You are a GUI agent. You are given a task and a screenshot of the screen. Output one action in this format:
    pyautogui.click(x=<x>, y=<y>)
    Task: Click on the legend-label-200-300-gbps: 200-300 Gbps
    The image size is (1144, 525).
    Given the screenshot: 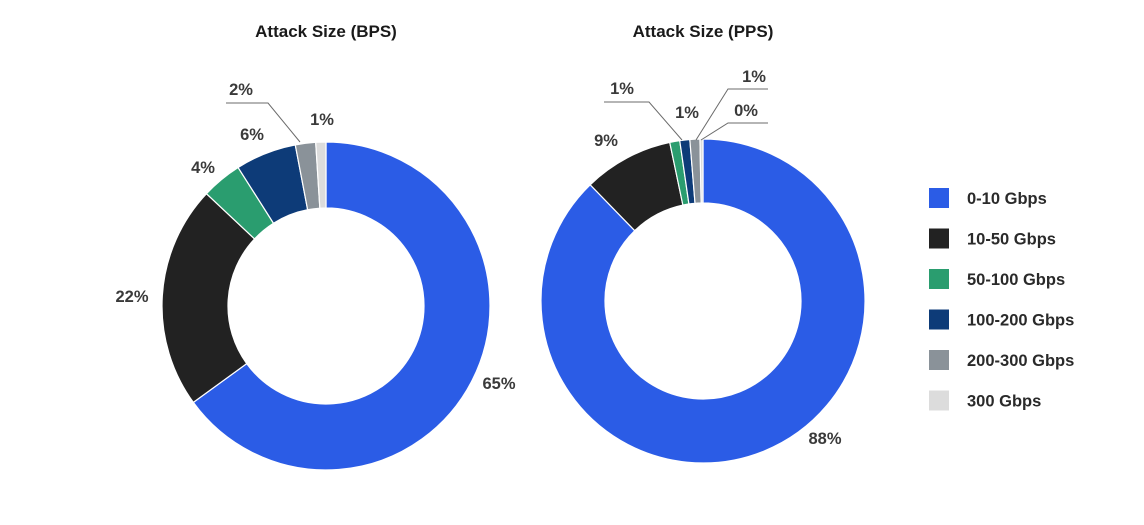 What is the action you would take?
    pyautogui.click(x=1020, y=361)
    